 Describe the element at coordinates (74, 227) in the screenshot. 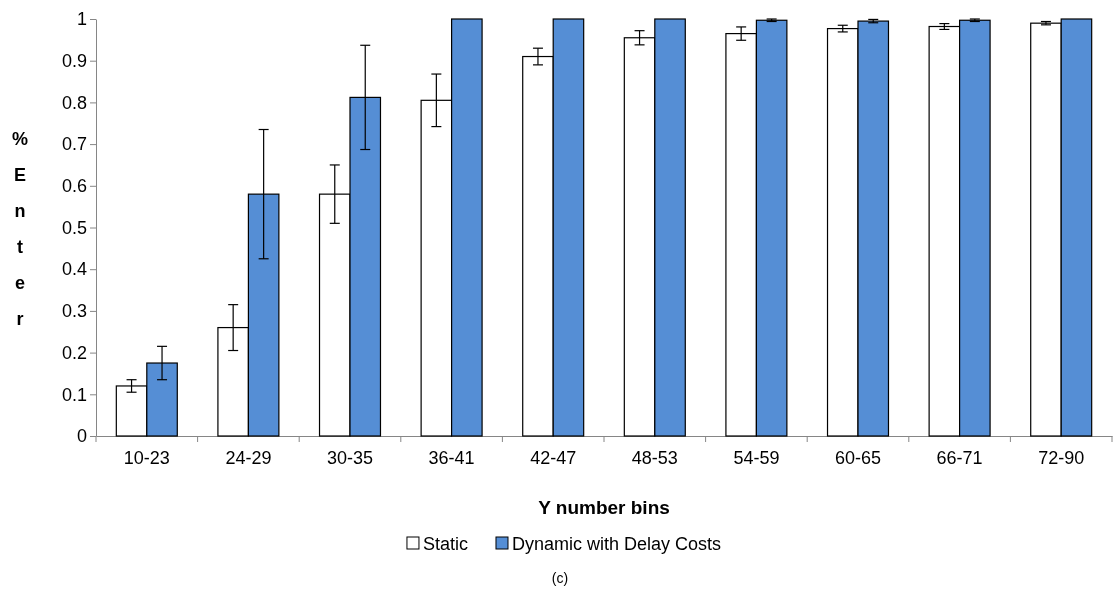

I see `y-tick-label: 0.5` at that location.